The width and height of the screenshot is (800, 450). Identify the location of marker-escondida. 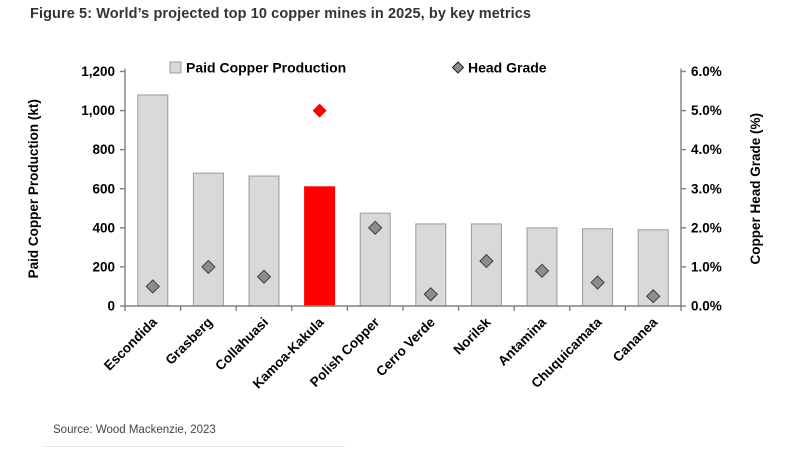
(153, 286).